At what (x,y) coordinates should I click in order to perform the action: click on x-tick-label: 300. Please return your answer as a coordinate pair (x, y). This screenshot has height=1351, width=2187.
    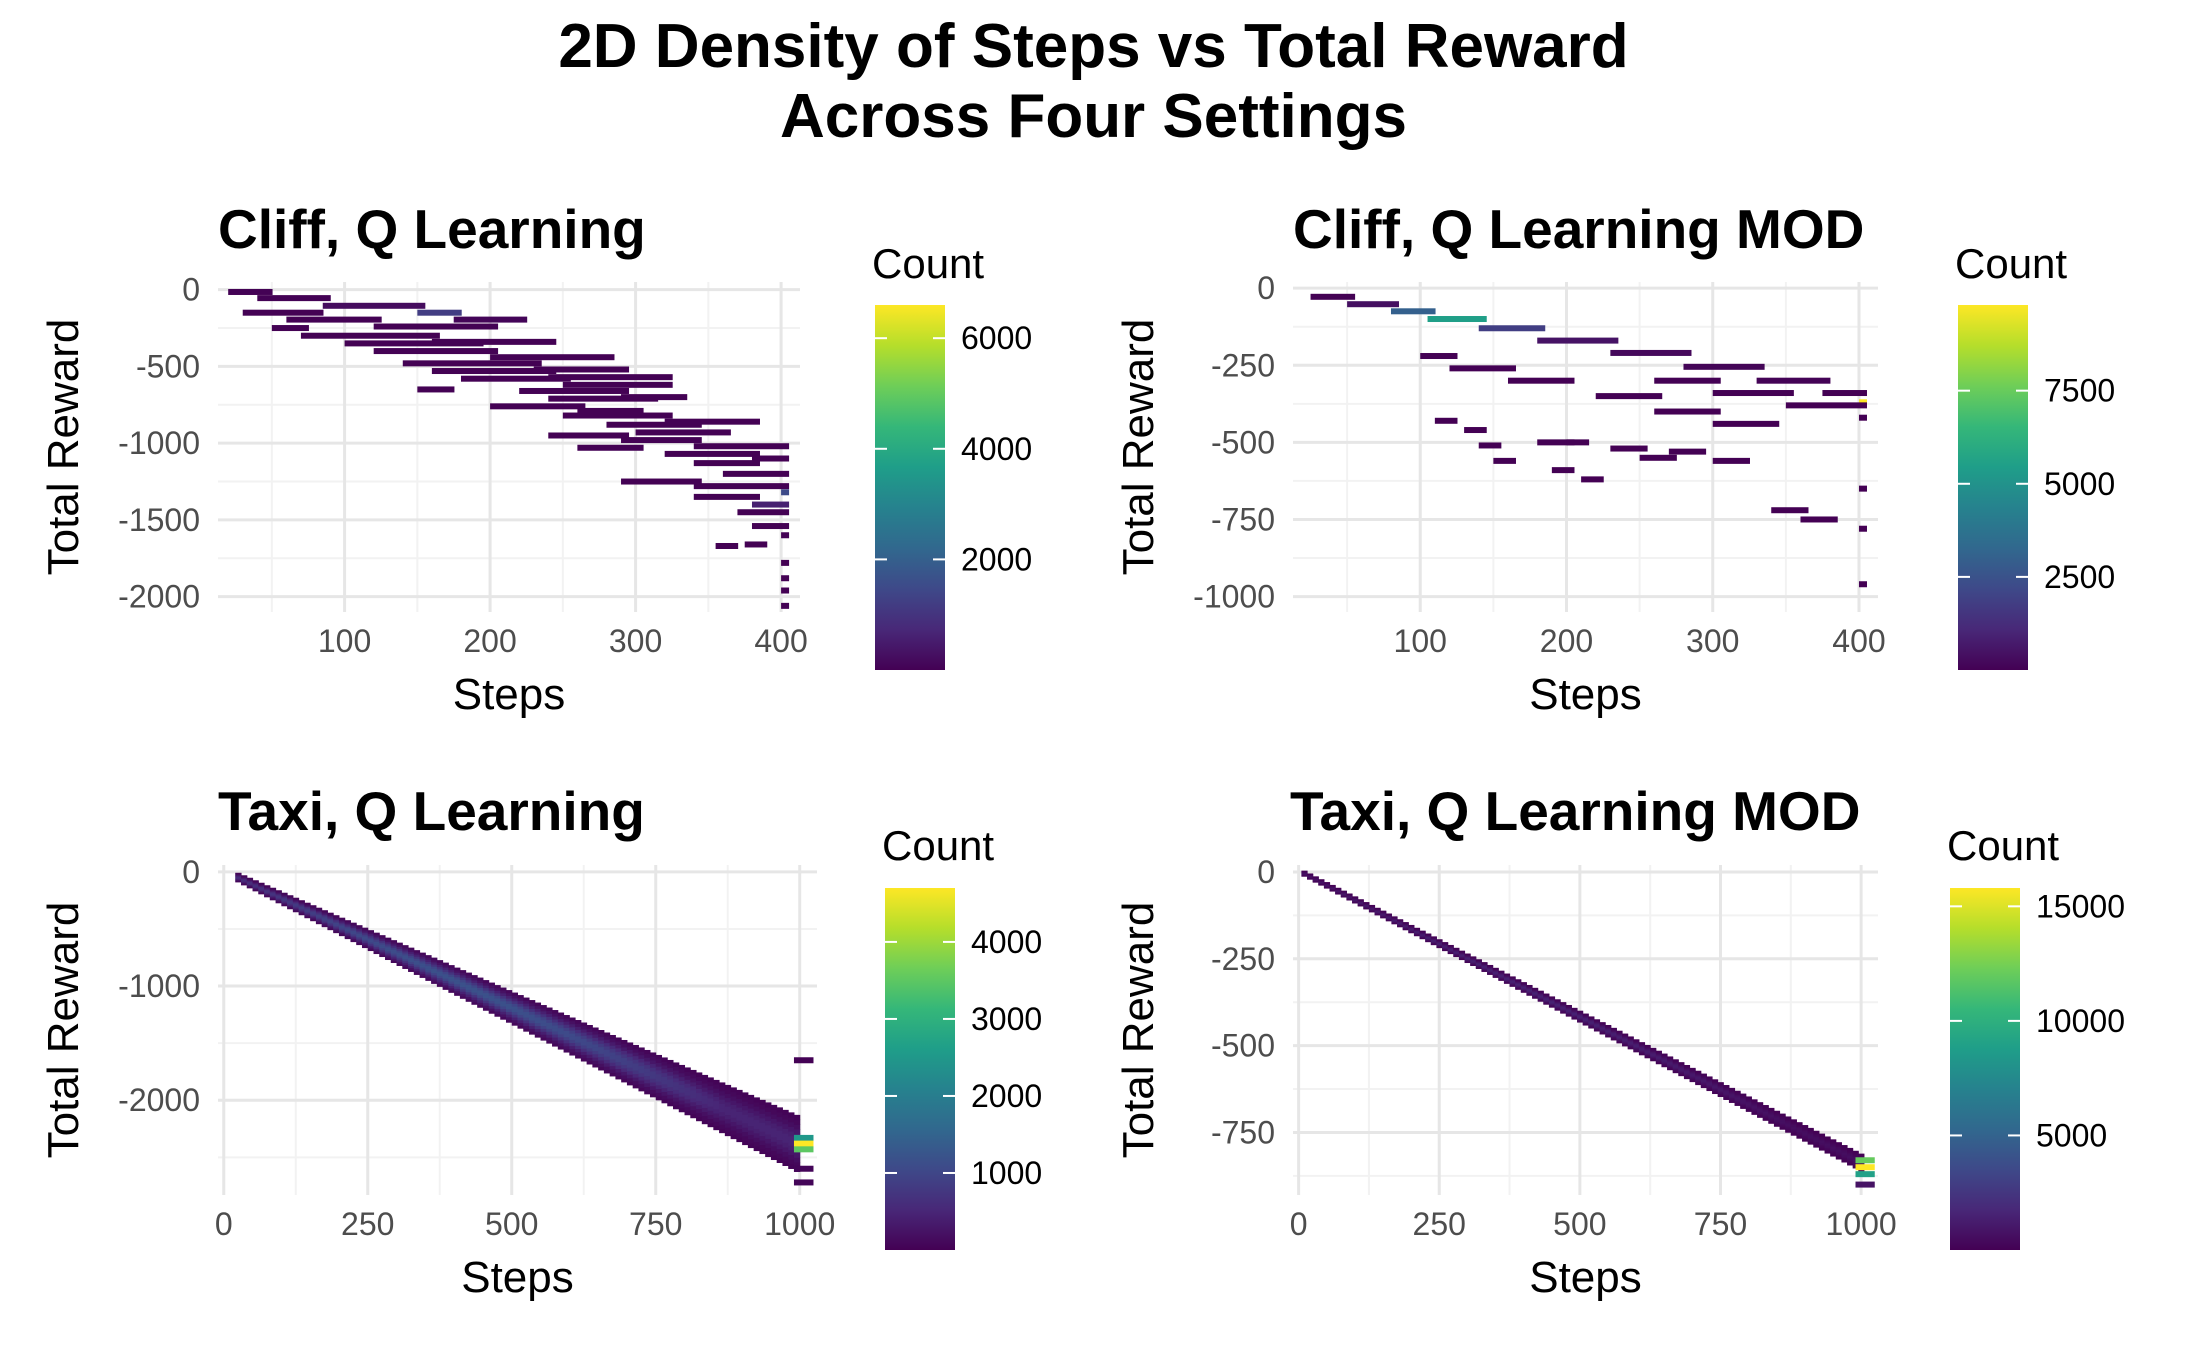
    Looking at the image, I should click on (1712, 641).